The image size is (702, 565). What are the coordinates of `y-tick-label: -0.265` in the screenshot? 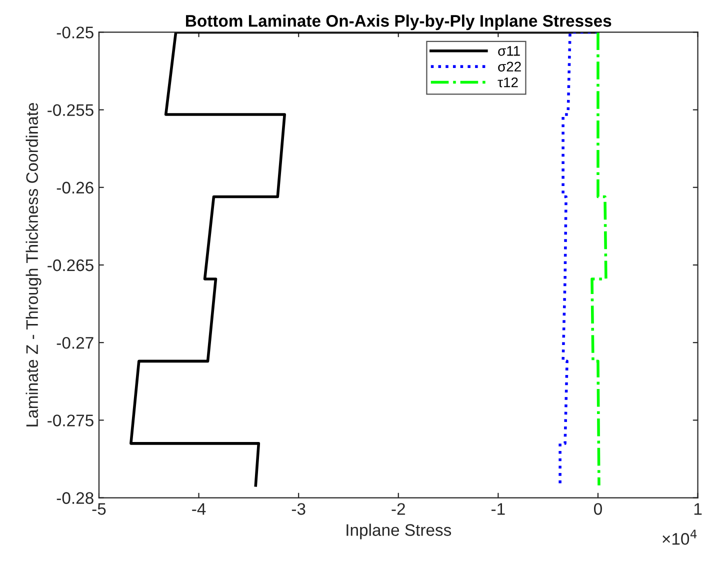 It's located at (71, 265).